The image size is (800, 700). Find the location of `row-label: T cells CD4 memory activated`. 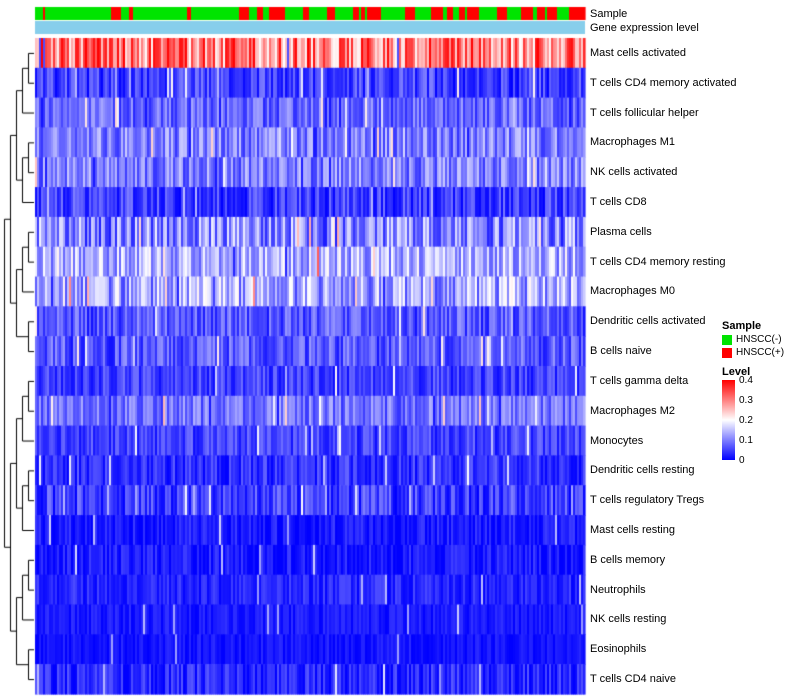

row-label: T cells CD4 memory activated is located at coordinates (663, 82).